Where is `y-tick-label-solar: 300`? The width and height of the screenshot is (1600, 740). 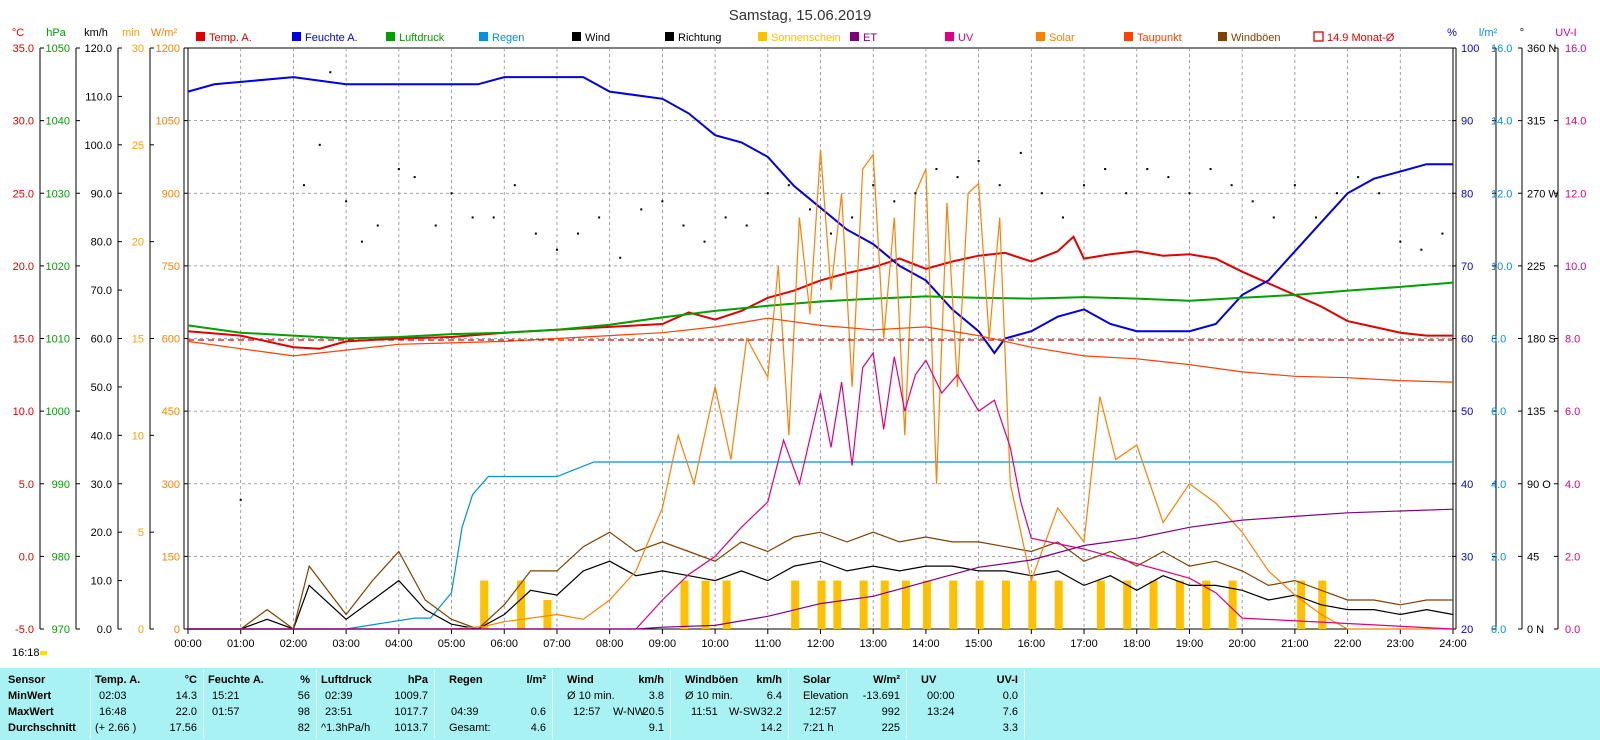
y-tick-label-solar: 300 is located at coordinates (171, 485).